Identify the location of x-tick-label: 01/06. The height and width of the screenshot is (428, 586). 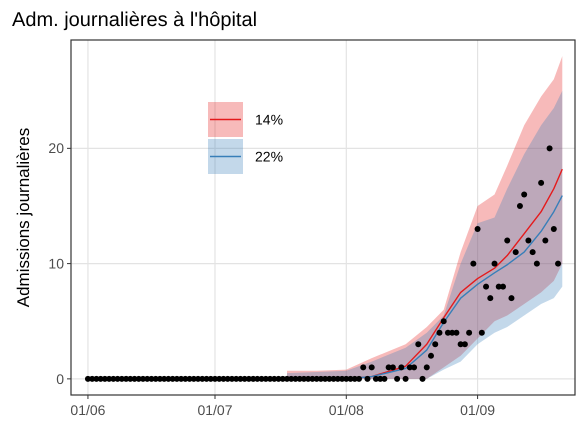
(88, 410).